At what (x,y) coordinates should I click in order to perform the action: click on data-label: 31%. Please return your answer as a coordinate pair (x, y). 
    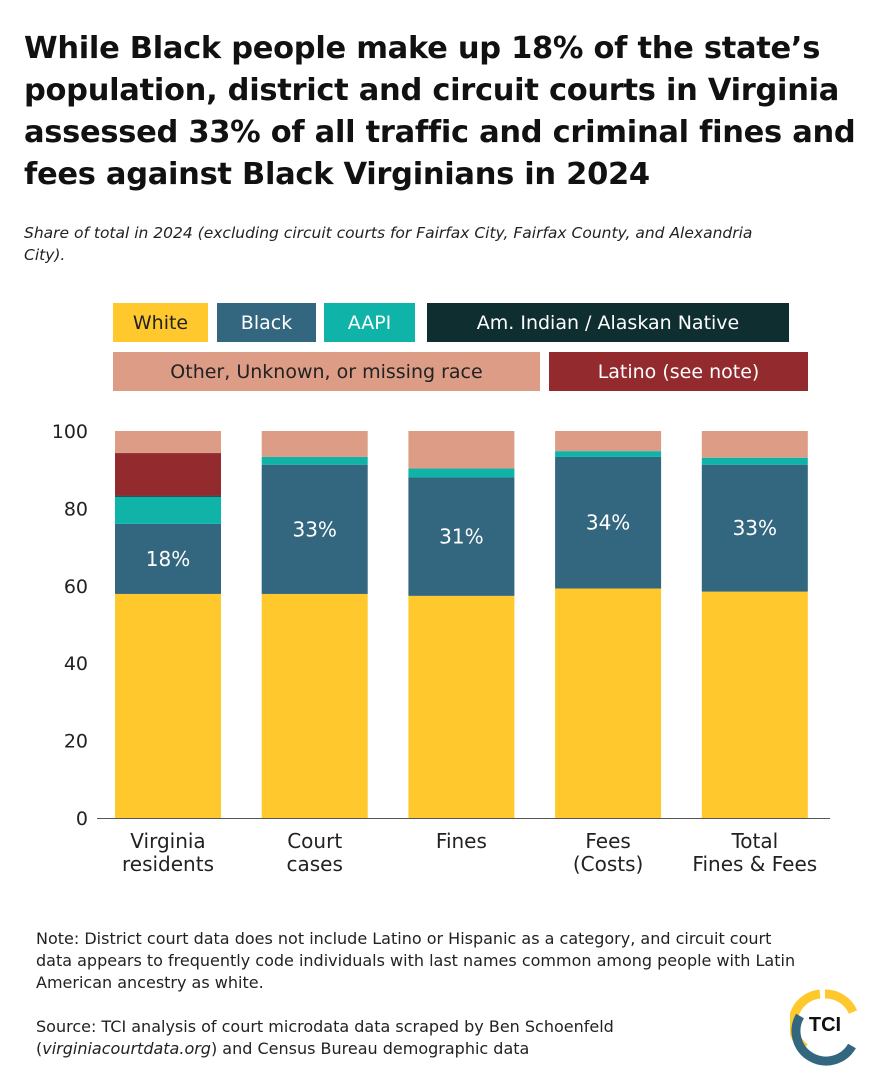
    Looking at the image, I should click on (461, 537).